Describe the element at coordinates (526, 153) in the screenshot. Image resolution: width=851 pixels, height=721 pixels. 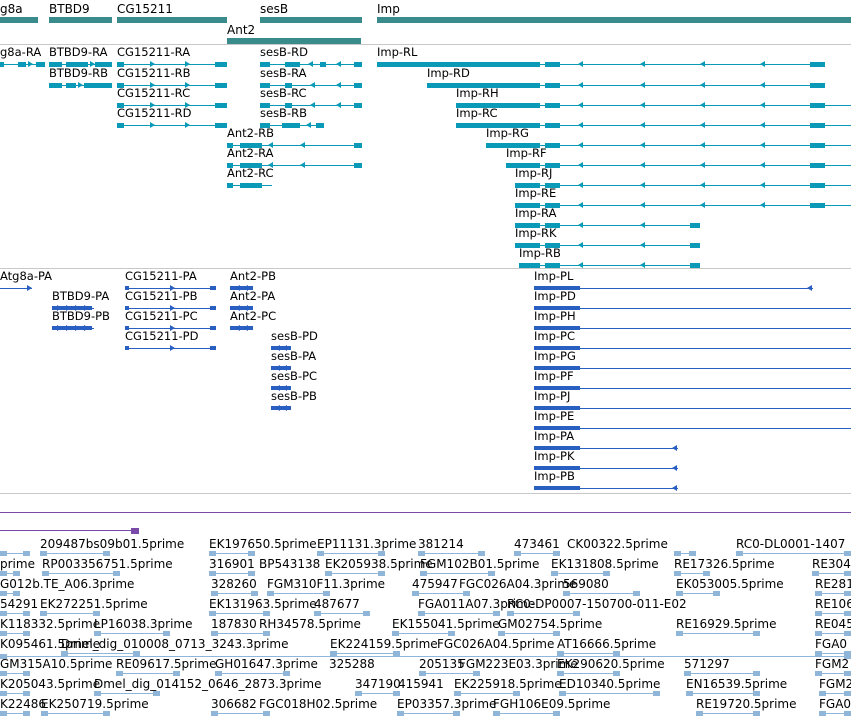
I see `transcript-label: Imp-RF` at that location.